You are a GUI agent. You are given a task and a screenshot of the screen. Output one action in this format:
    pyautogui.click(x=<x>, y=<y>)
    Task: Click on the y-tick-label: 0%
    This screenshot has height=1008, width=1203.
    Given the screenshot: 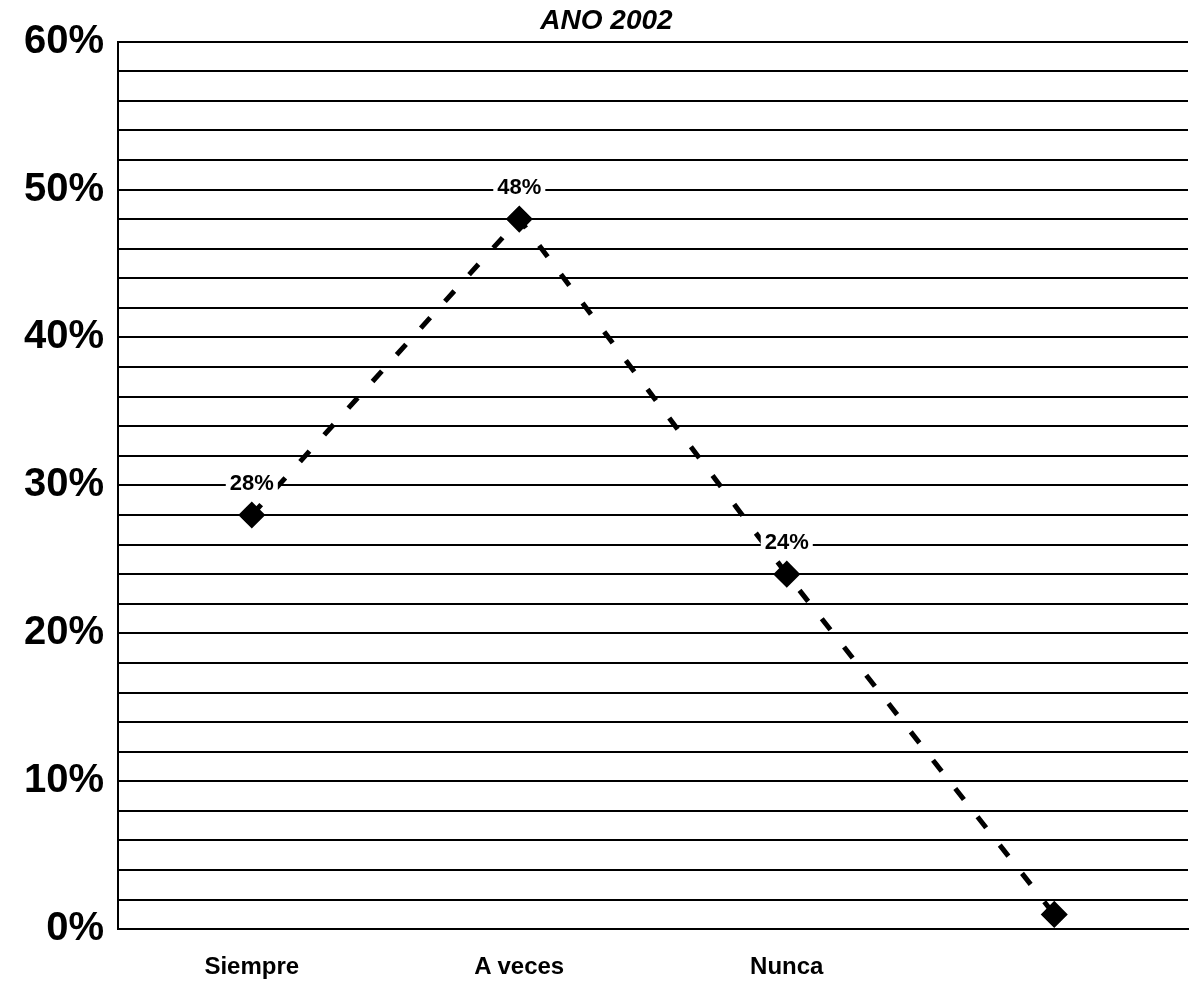 What is the action you would take?
    pyautogui.click(x=75, y=926)
    